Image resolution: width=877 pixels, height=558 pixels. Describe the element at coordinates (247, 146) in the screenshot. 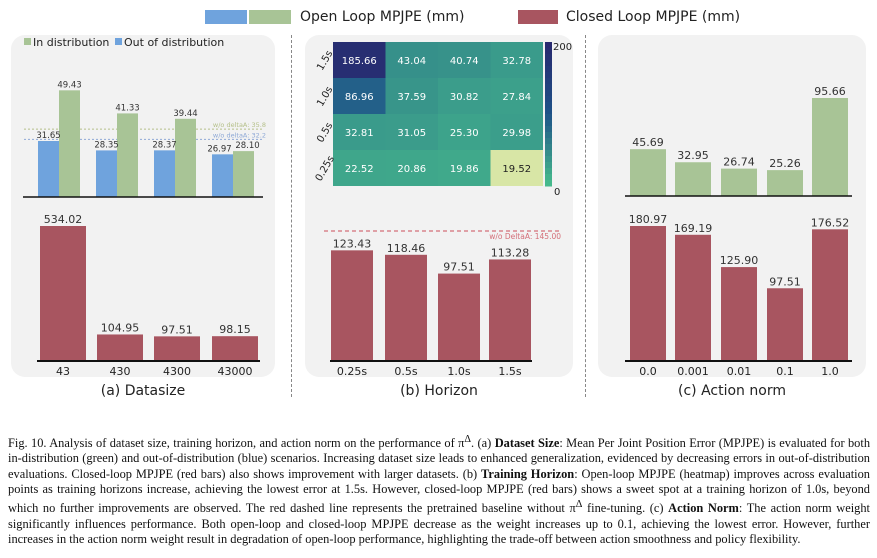

I see `label-in-dist-3: 28.10` at that location.